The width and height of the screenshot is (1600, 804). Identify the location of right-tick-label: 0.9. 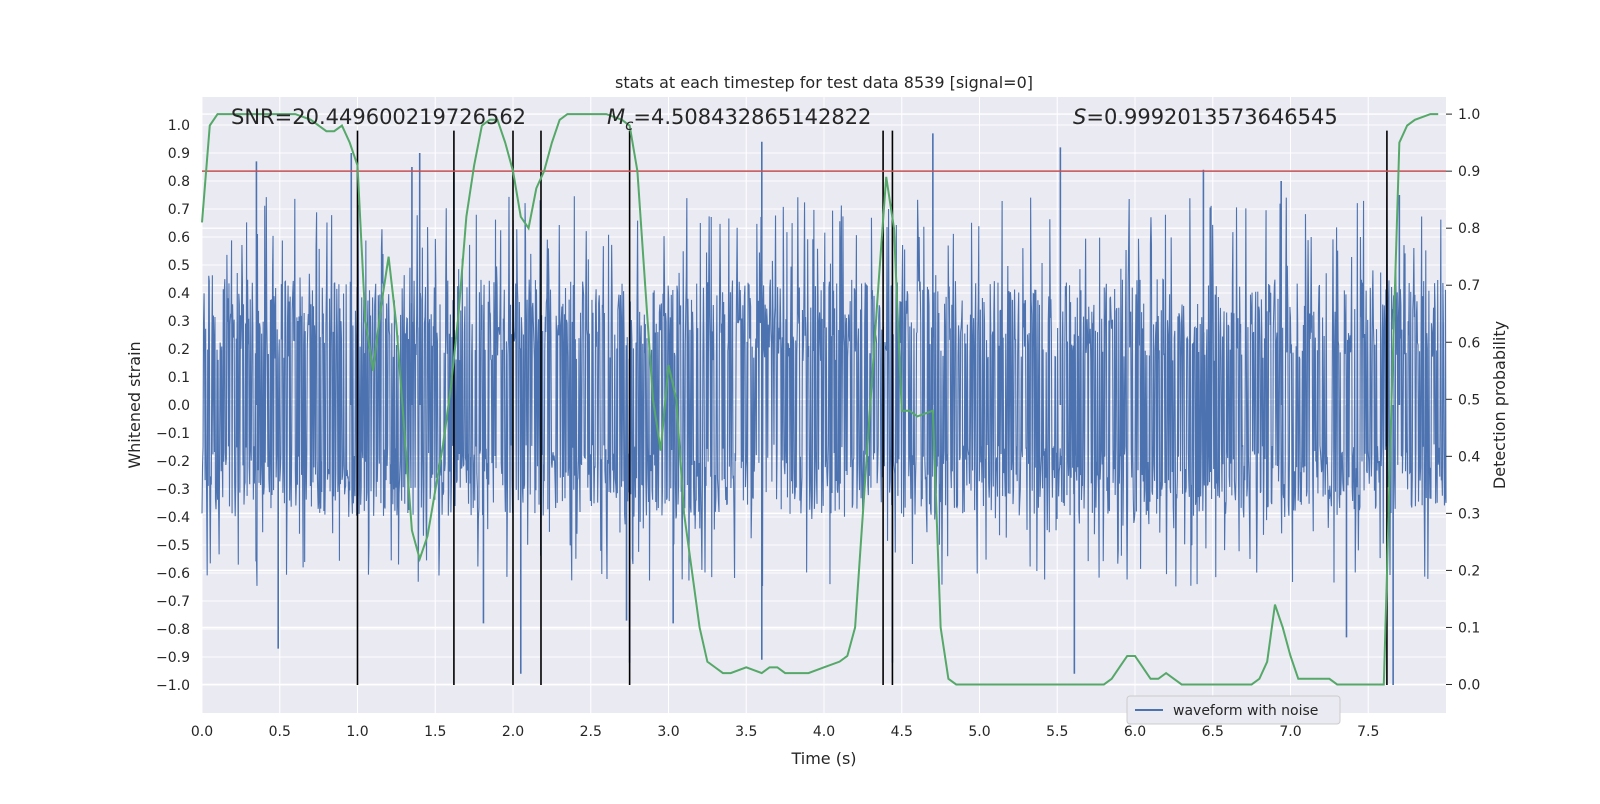
(1469, 172).